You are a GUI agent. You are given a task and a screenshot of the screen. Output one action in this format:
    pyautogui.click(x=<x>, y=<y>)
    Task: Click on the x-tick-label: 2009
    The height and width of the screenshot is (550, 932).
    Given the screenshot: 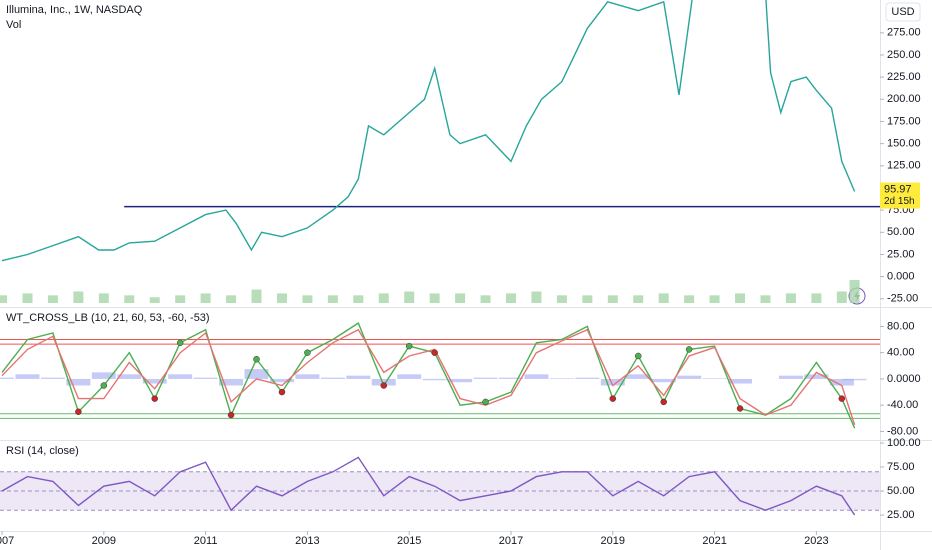 What is the action you would take?
    pyautogui.click(x=104, y=541)
    